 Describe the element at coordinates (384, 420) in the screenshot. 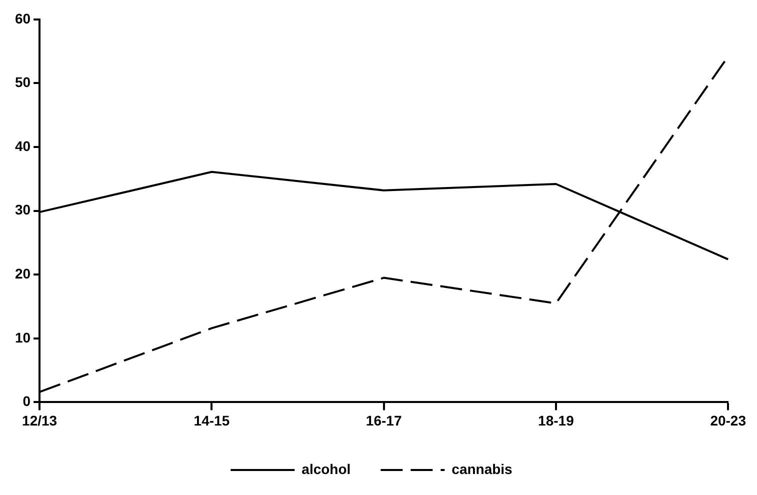

I see `x-tick-label: 16-17` at that location.